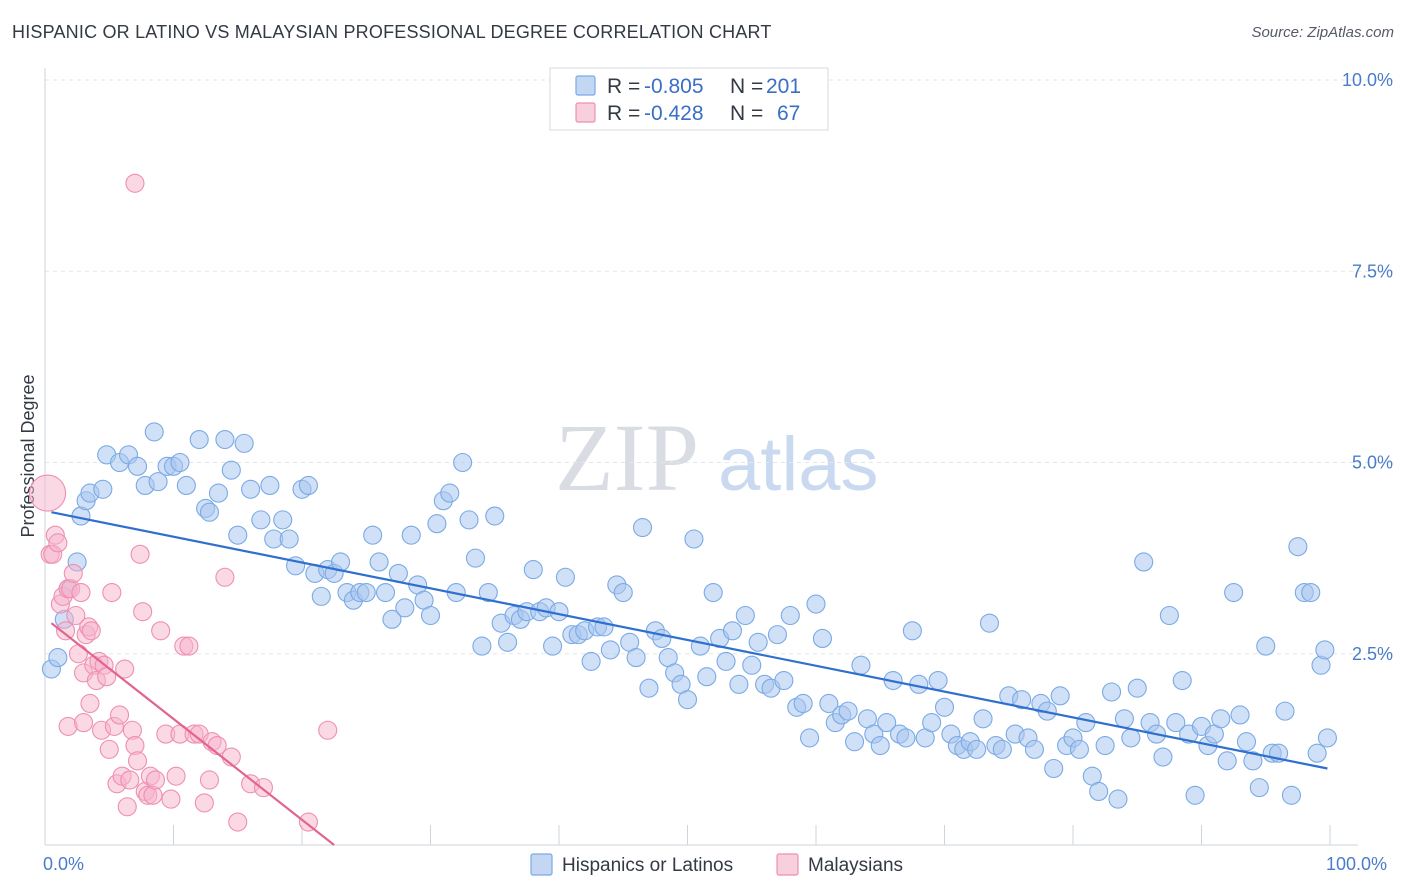 The width and height of the screenshot is (1406, 892). I want to click on legend-swatch-hispanics, so click(541, 864).